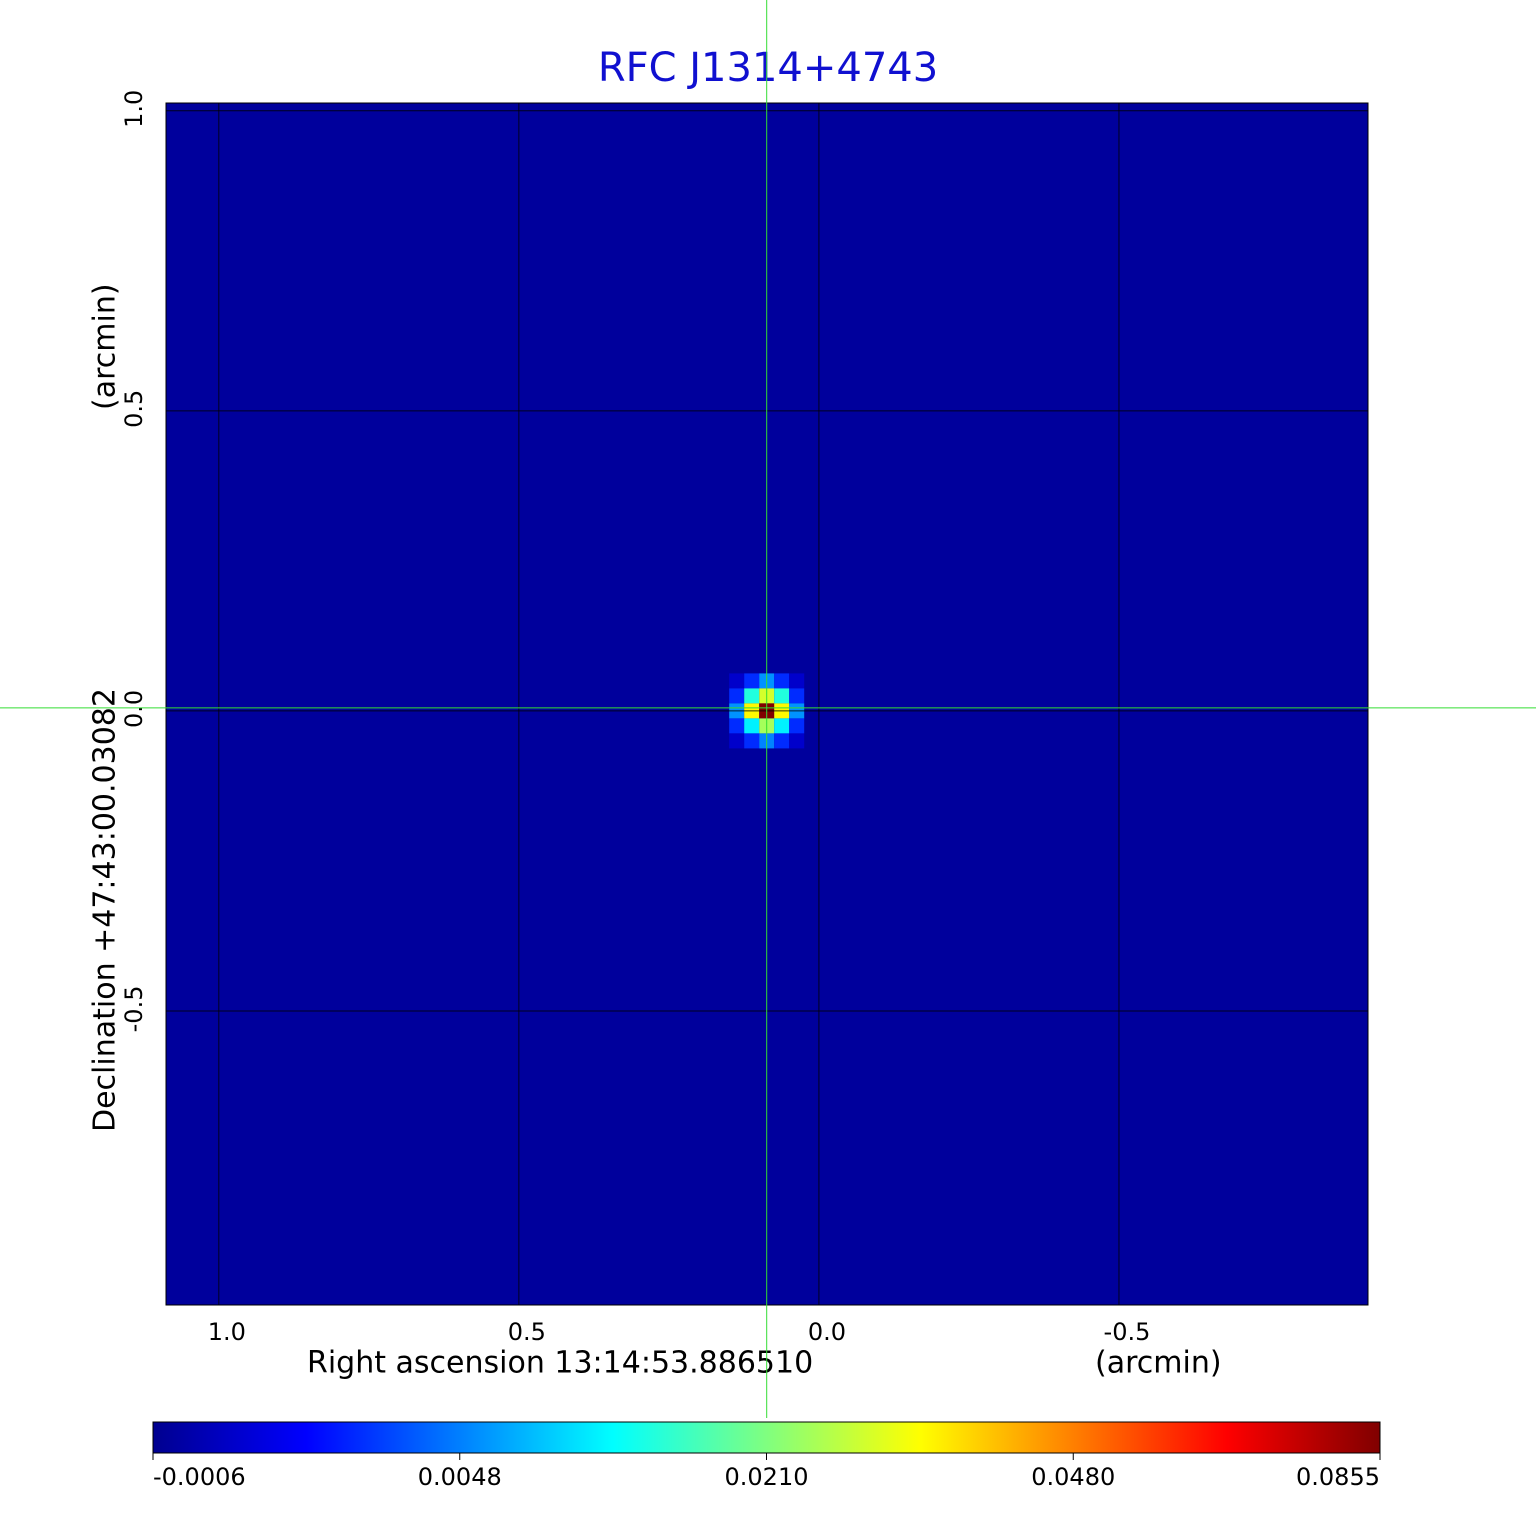 The height and width of the screenshot is (1515, 1536). I want to click on x-tick-label: 1.0, so click(227, 1332).